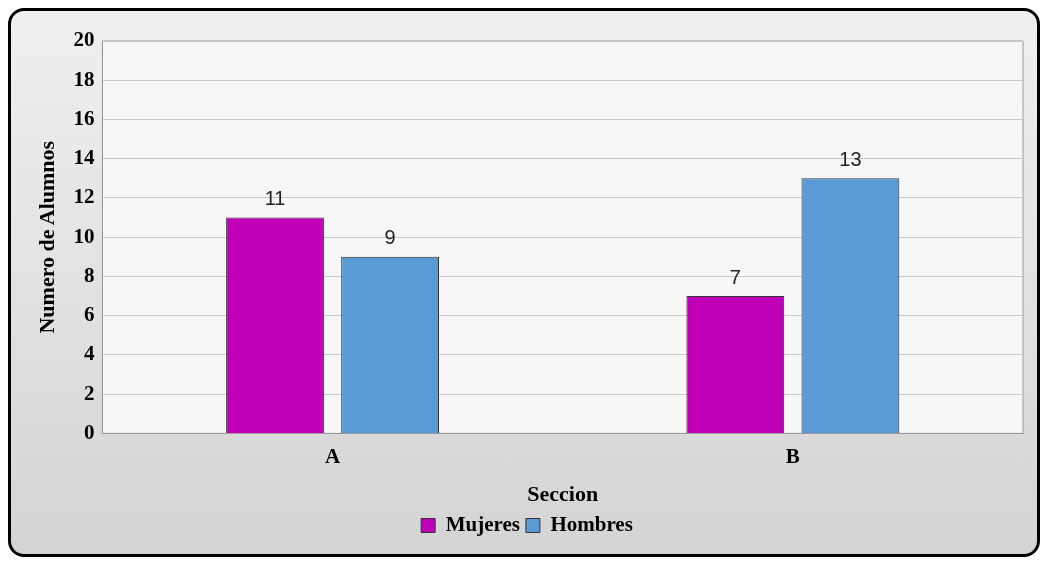 The height and width of the screenshot is (563, 1046). Describe the element at coordinates (390, 237) in the screenshot. I see `data-label: 9` at that location.